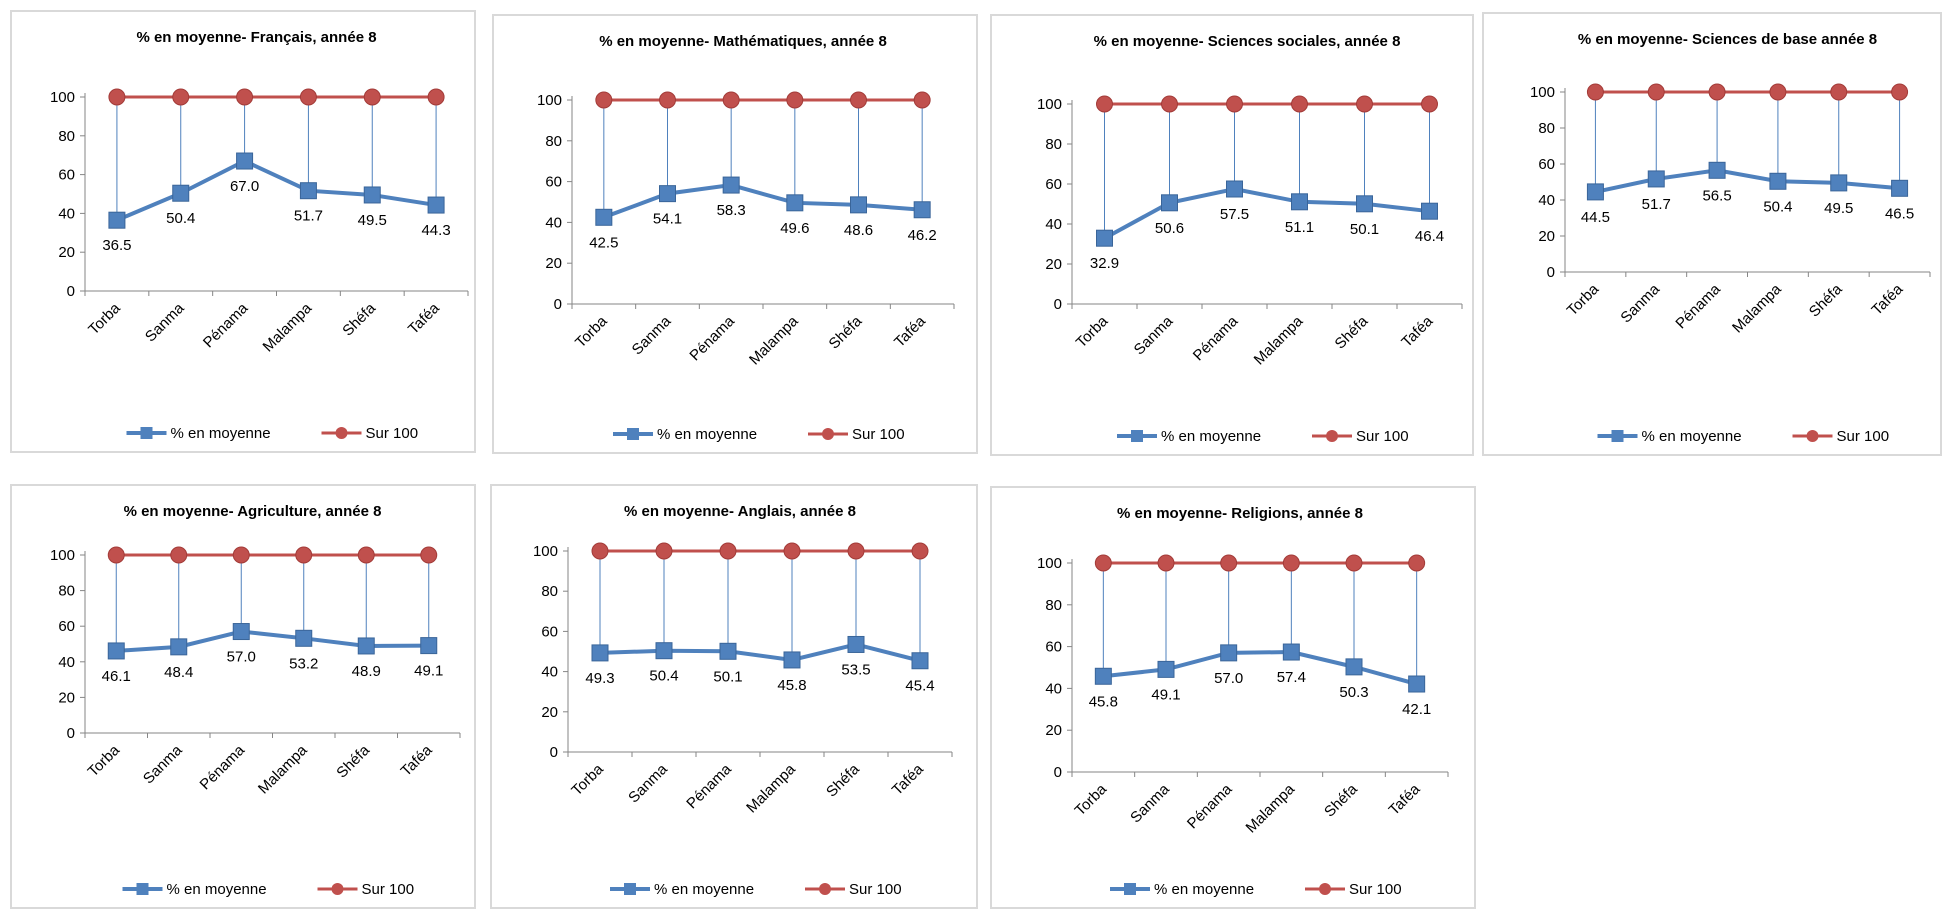  Describe the element at coordinates (1899, 213) in the screenshot. I see `data-label: 46.5` at that location.